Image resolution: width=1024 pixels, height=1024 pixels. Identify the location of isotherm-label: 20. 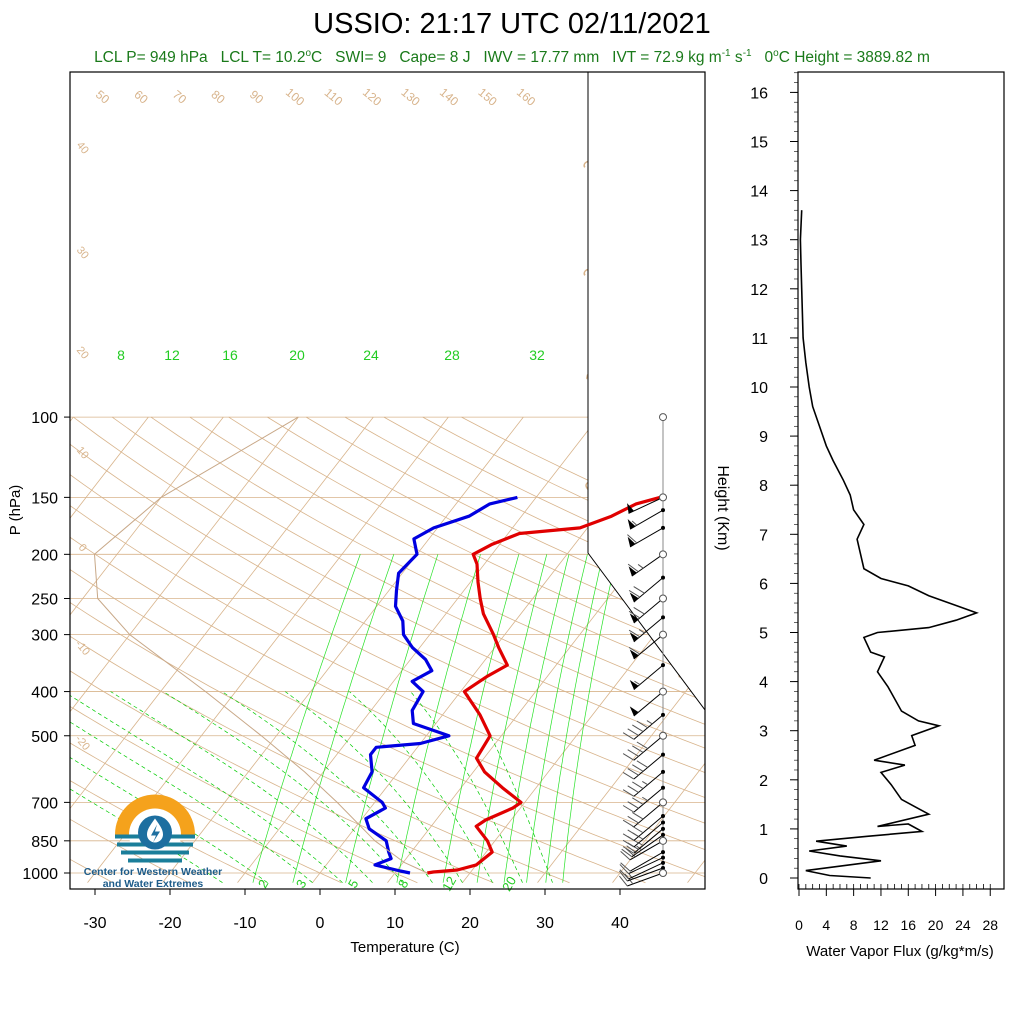
(82, 353).